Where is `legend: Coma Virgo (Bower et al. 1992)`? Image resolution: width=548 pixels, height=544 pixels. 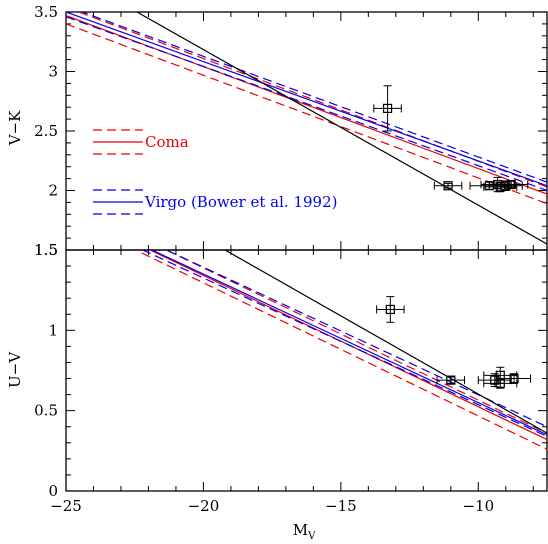 legend: Coma Virgo (Bower et al. 1992) is located at coordinates (215, 172).